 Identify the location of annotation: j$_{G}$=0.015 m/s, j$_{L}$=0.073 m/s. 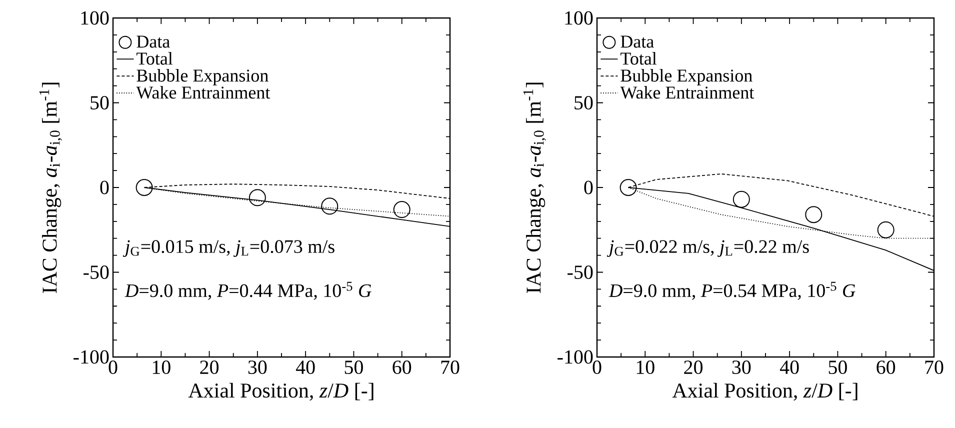
(228, 248).